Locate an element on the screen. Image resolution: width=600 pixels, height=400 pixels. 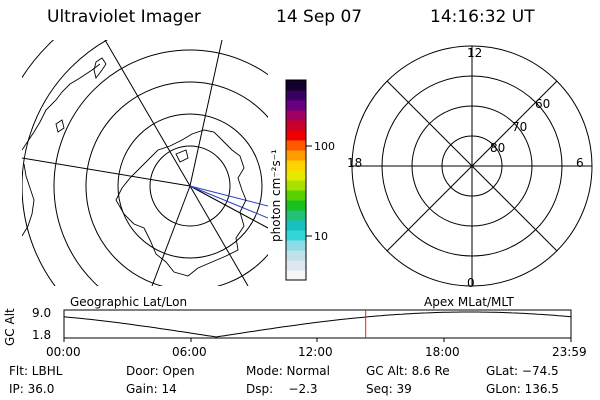
mlt-meridian is located at coordinates (472, 166).